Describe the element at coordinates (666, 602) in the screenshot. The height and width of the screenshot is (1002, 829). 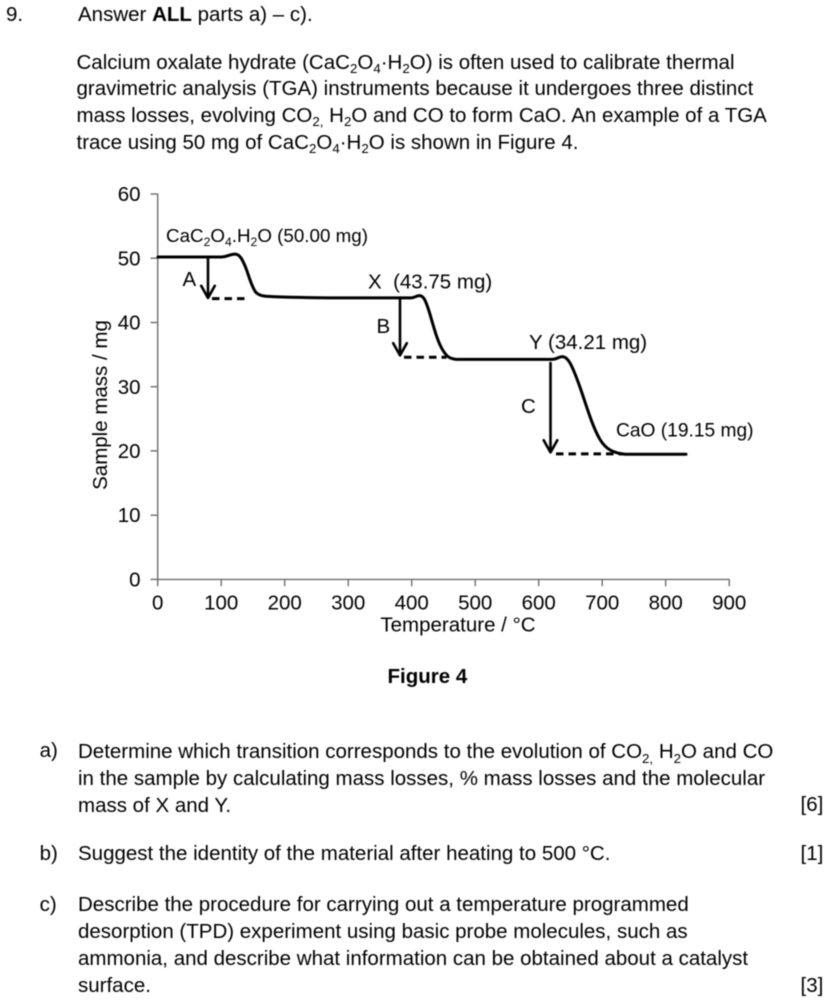
I see `svg-text: 800` at that location.